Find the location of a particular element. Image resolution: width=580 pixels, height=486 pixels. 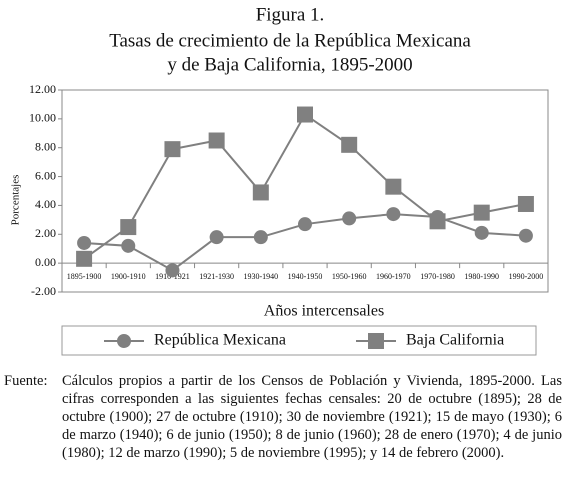

x-tick-label: 1900-1910 is located at coordinates (128, 276).